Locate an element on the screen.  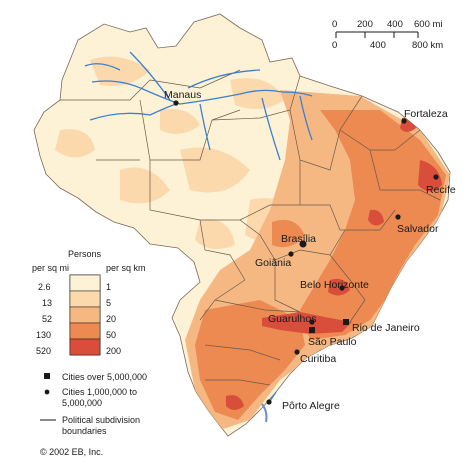
city-curitiba-dot is located at coordinates (297, 352).